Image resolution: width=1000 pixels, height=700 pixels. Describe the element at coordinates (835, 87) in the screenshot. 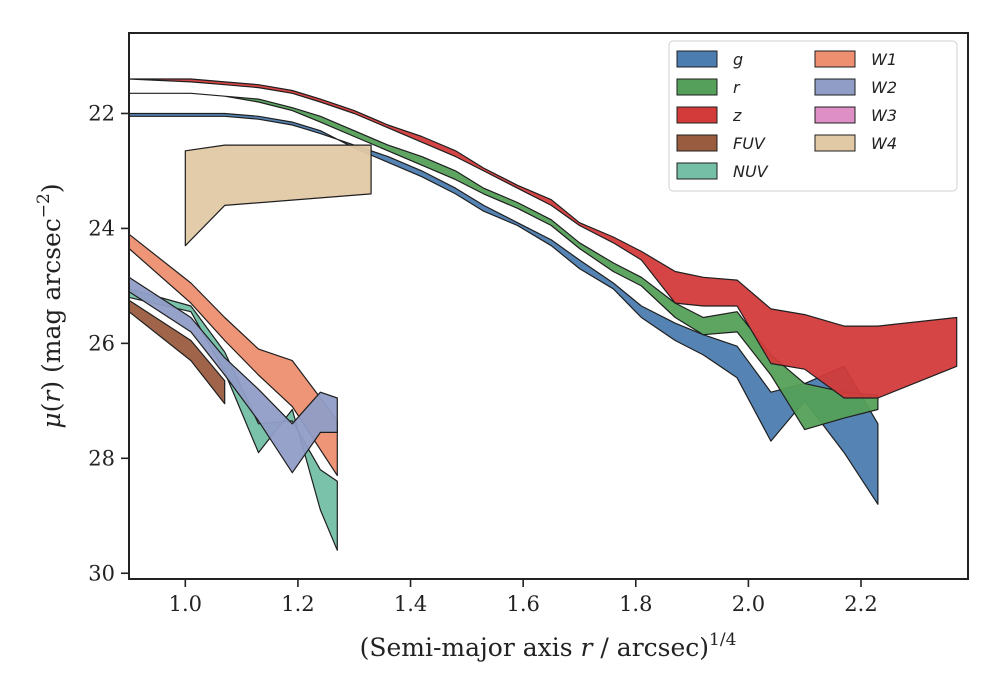

I see `legend-swatch-w2` at that location.